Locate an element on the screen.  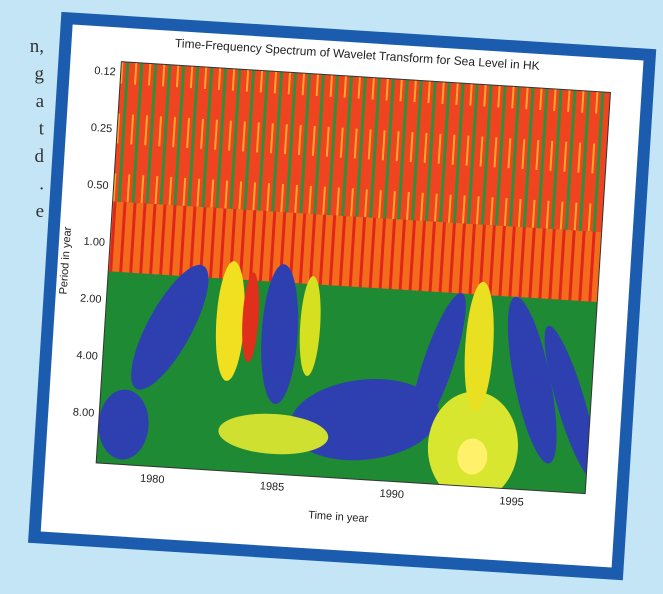
y-tick-label: 4.00 is located at coordinates (87, 355).